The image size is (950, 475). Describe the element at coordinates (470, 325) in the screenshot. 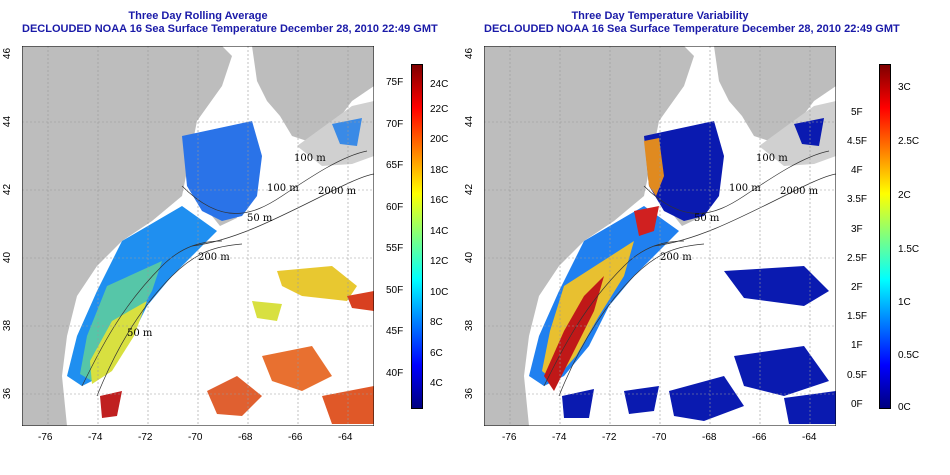

I see `right-ytick-1: 38` at that location.